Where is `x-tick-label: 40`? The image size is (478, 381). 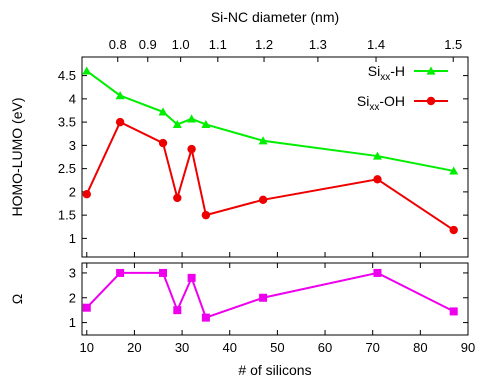 x-tick-label: 40 is located at coordinates (229, 347).